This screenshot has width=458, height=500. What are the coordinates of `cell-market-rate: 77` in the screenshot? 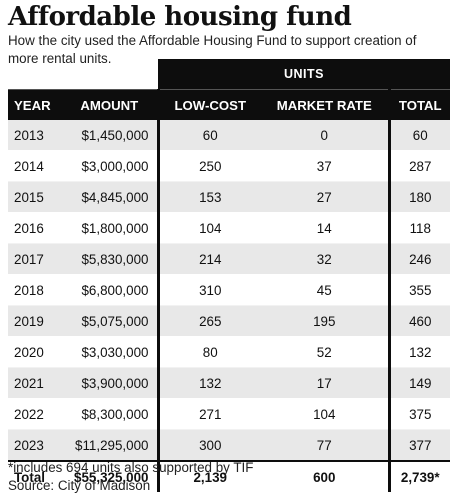 It's located at (325, 445).